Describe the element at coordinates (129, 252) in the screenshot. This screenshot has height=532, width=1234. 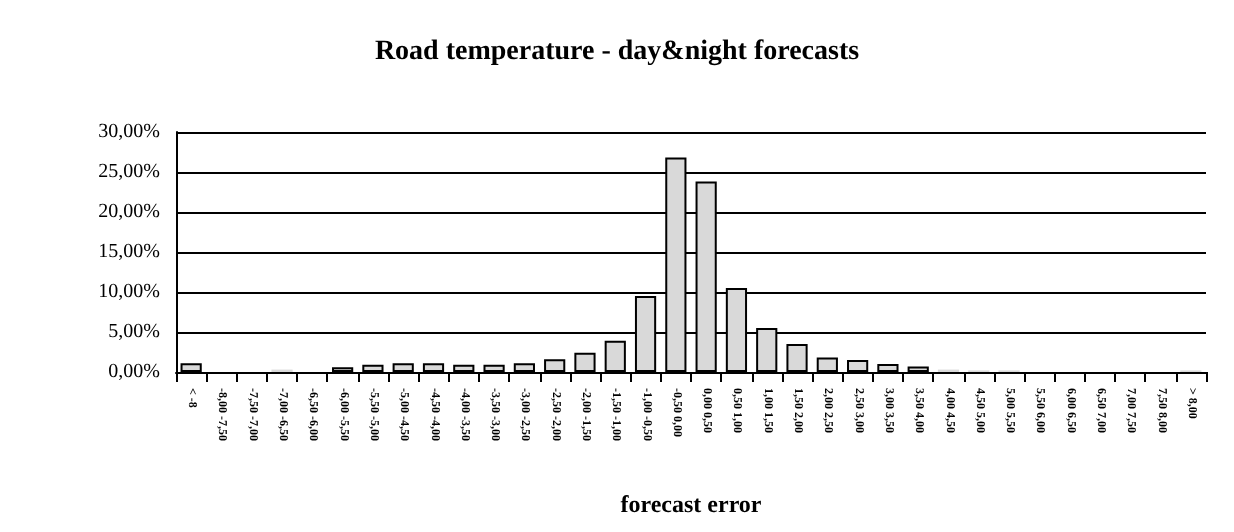
I see `y-tick-label: 15,00%` at that location.